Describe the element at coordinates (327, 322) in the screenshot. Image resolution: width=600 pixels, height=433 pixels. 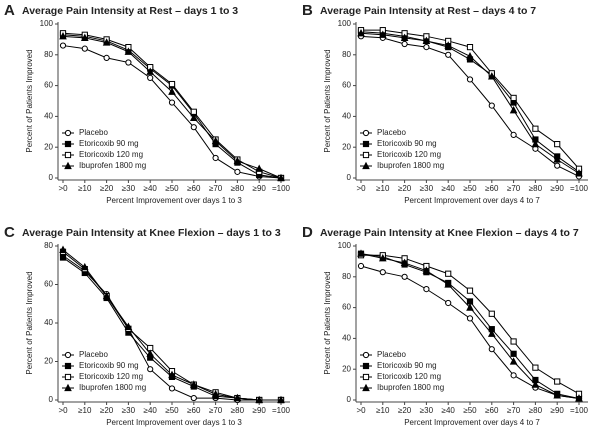
I see `y-axis-label: Percent of Patients Improved` at that location.